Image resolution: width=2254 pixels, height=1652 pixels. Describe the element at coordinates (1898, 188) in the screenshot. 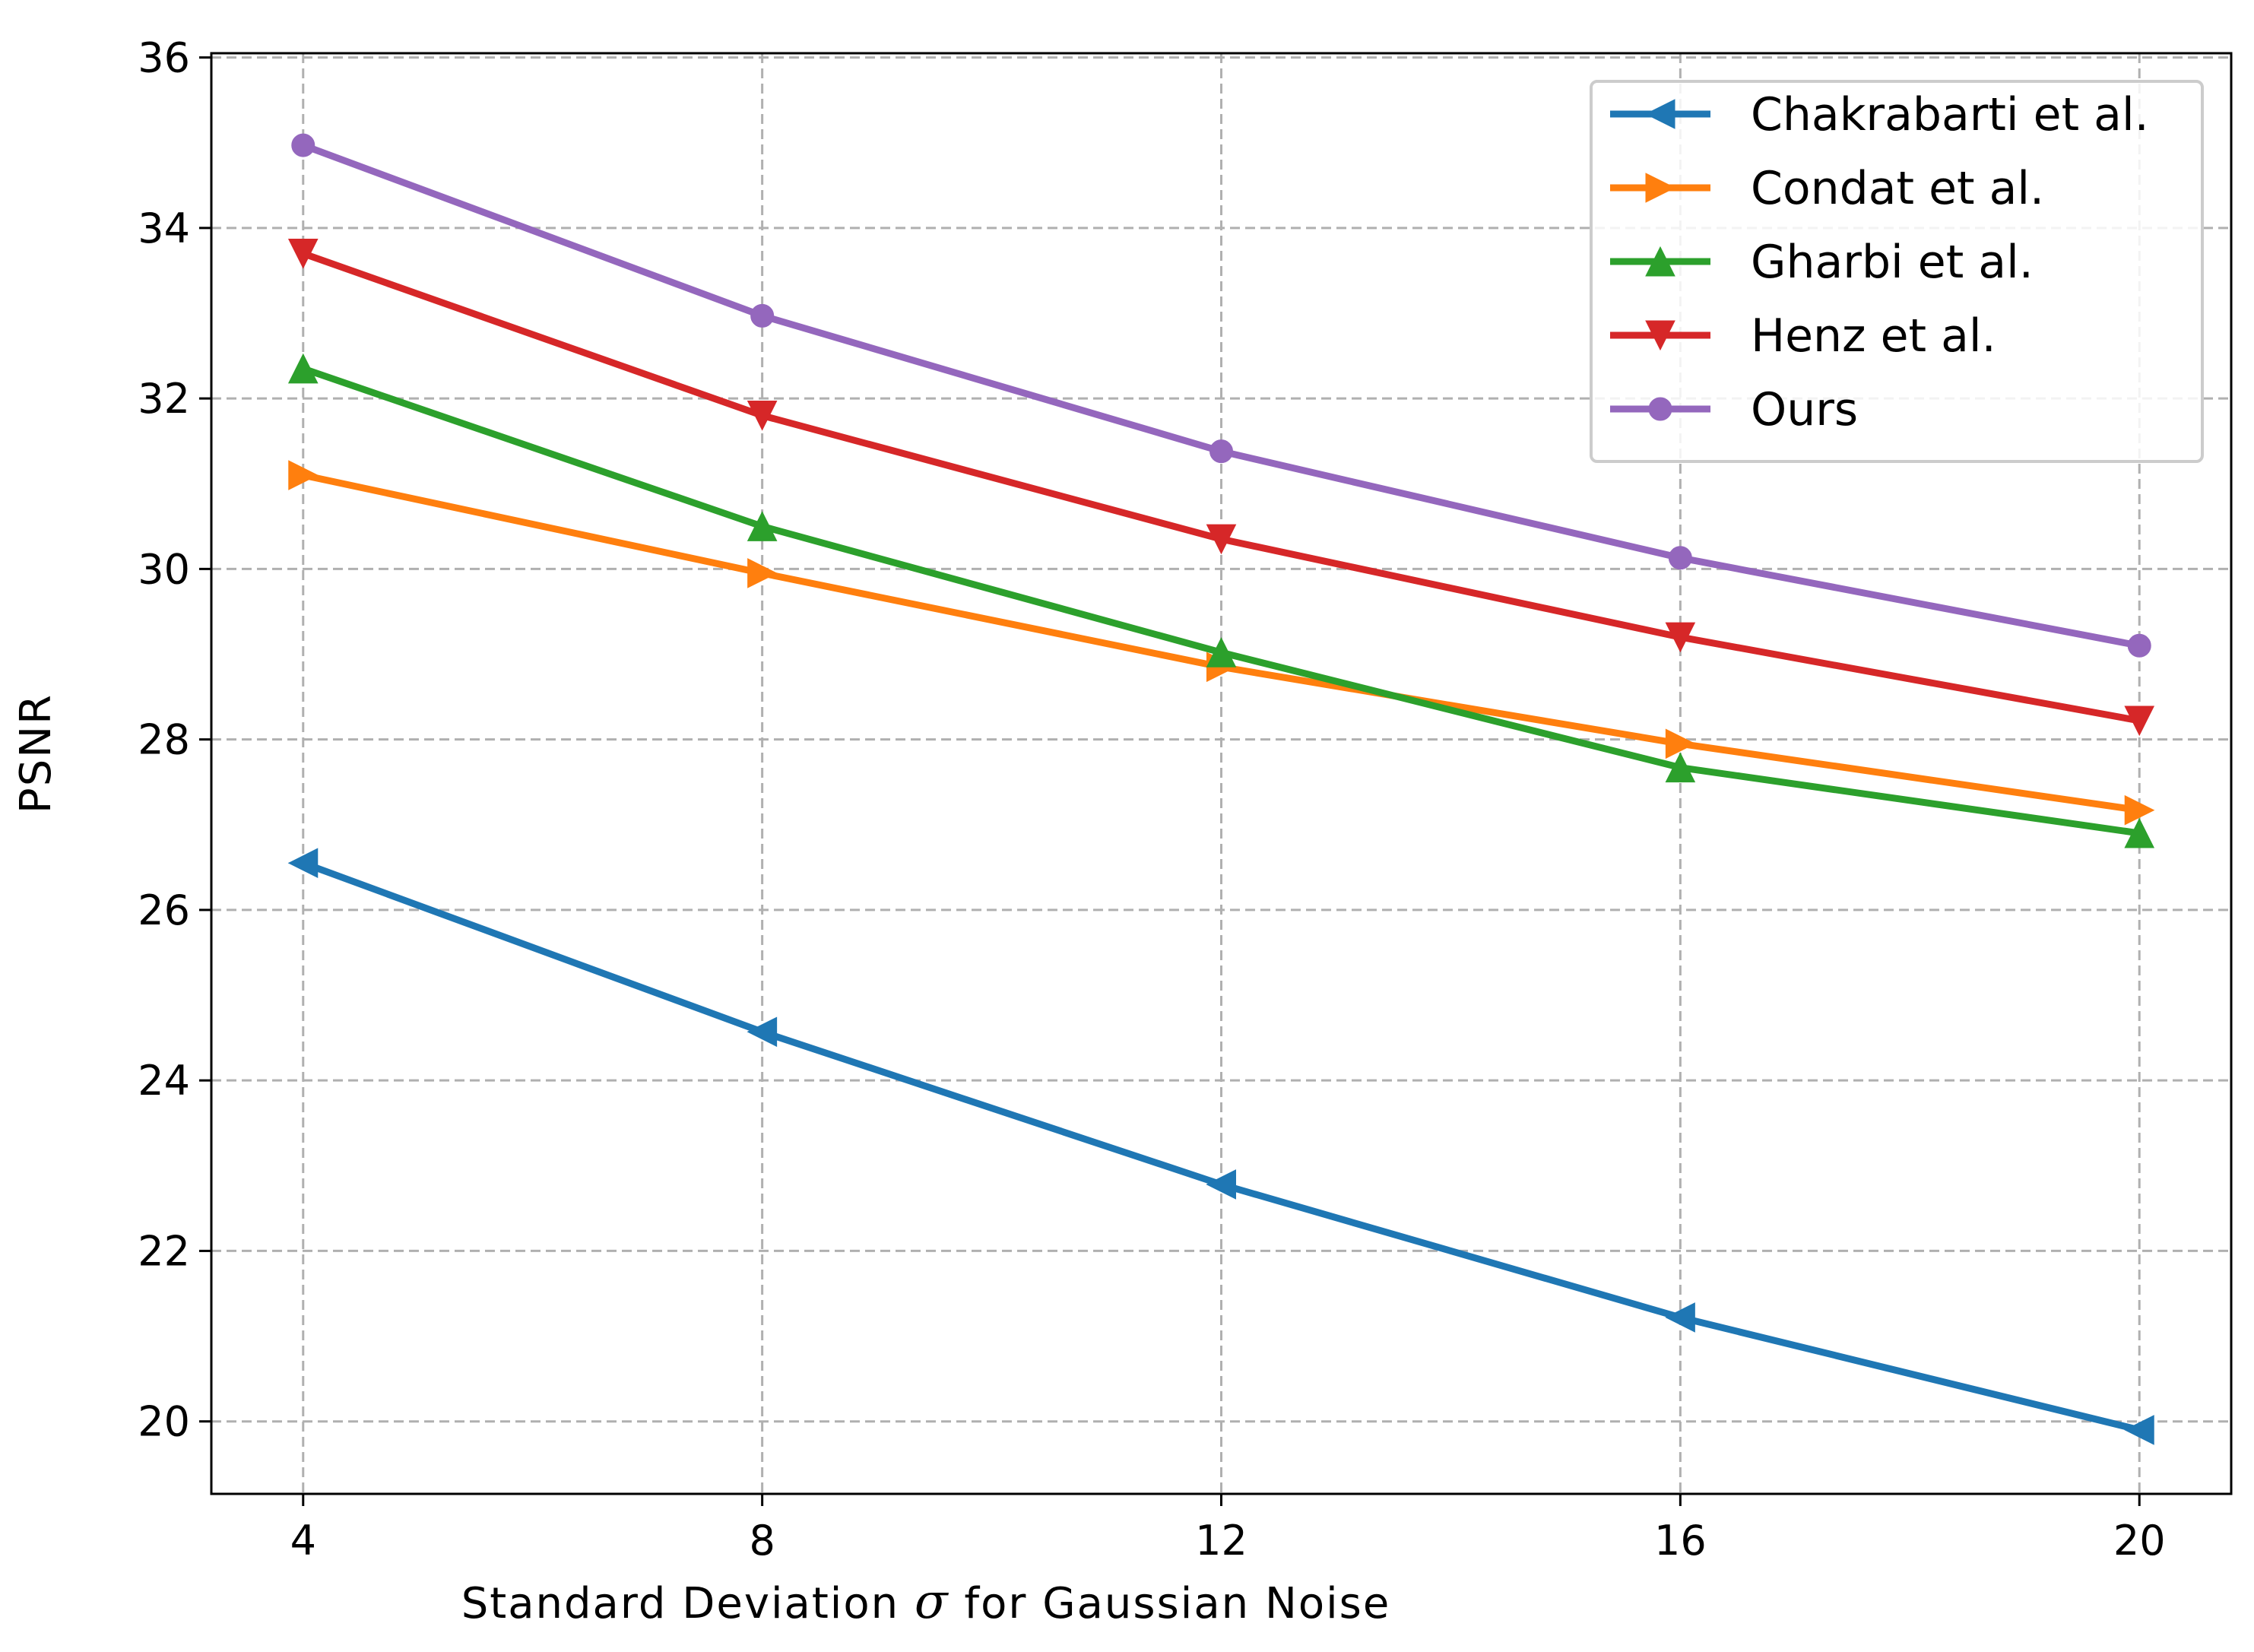

I see `legend-label: Condat et al.` at that location.